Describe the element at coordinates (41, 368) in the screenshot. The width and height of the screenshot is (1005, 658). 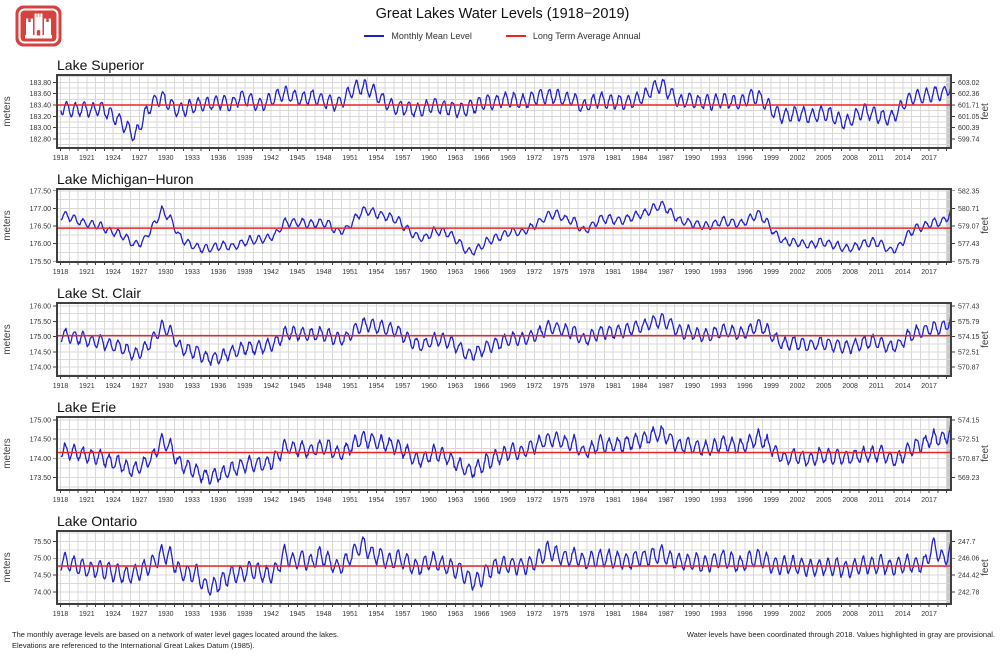
I see `y-tick-label-meters: 174.00` at that location.